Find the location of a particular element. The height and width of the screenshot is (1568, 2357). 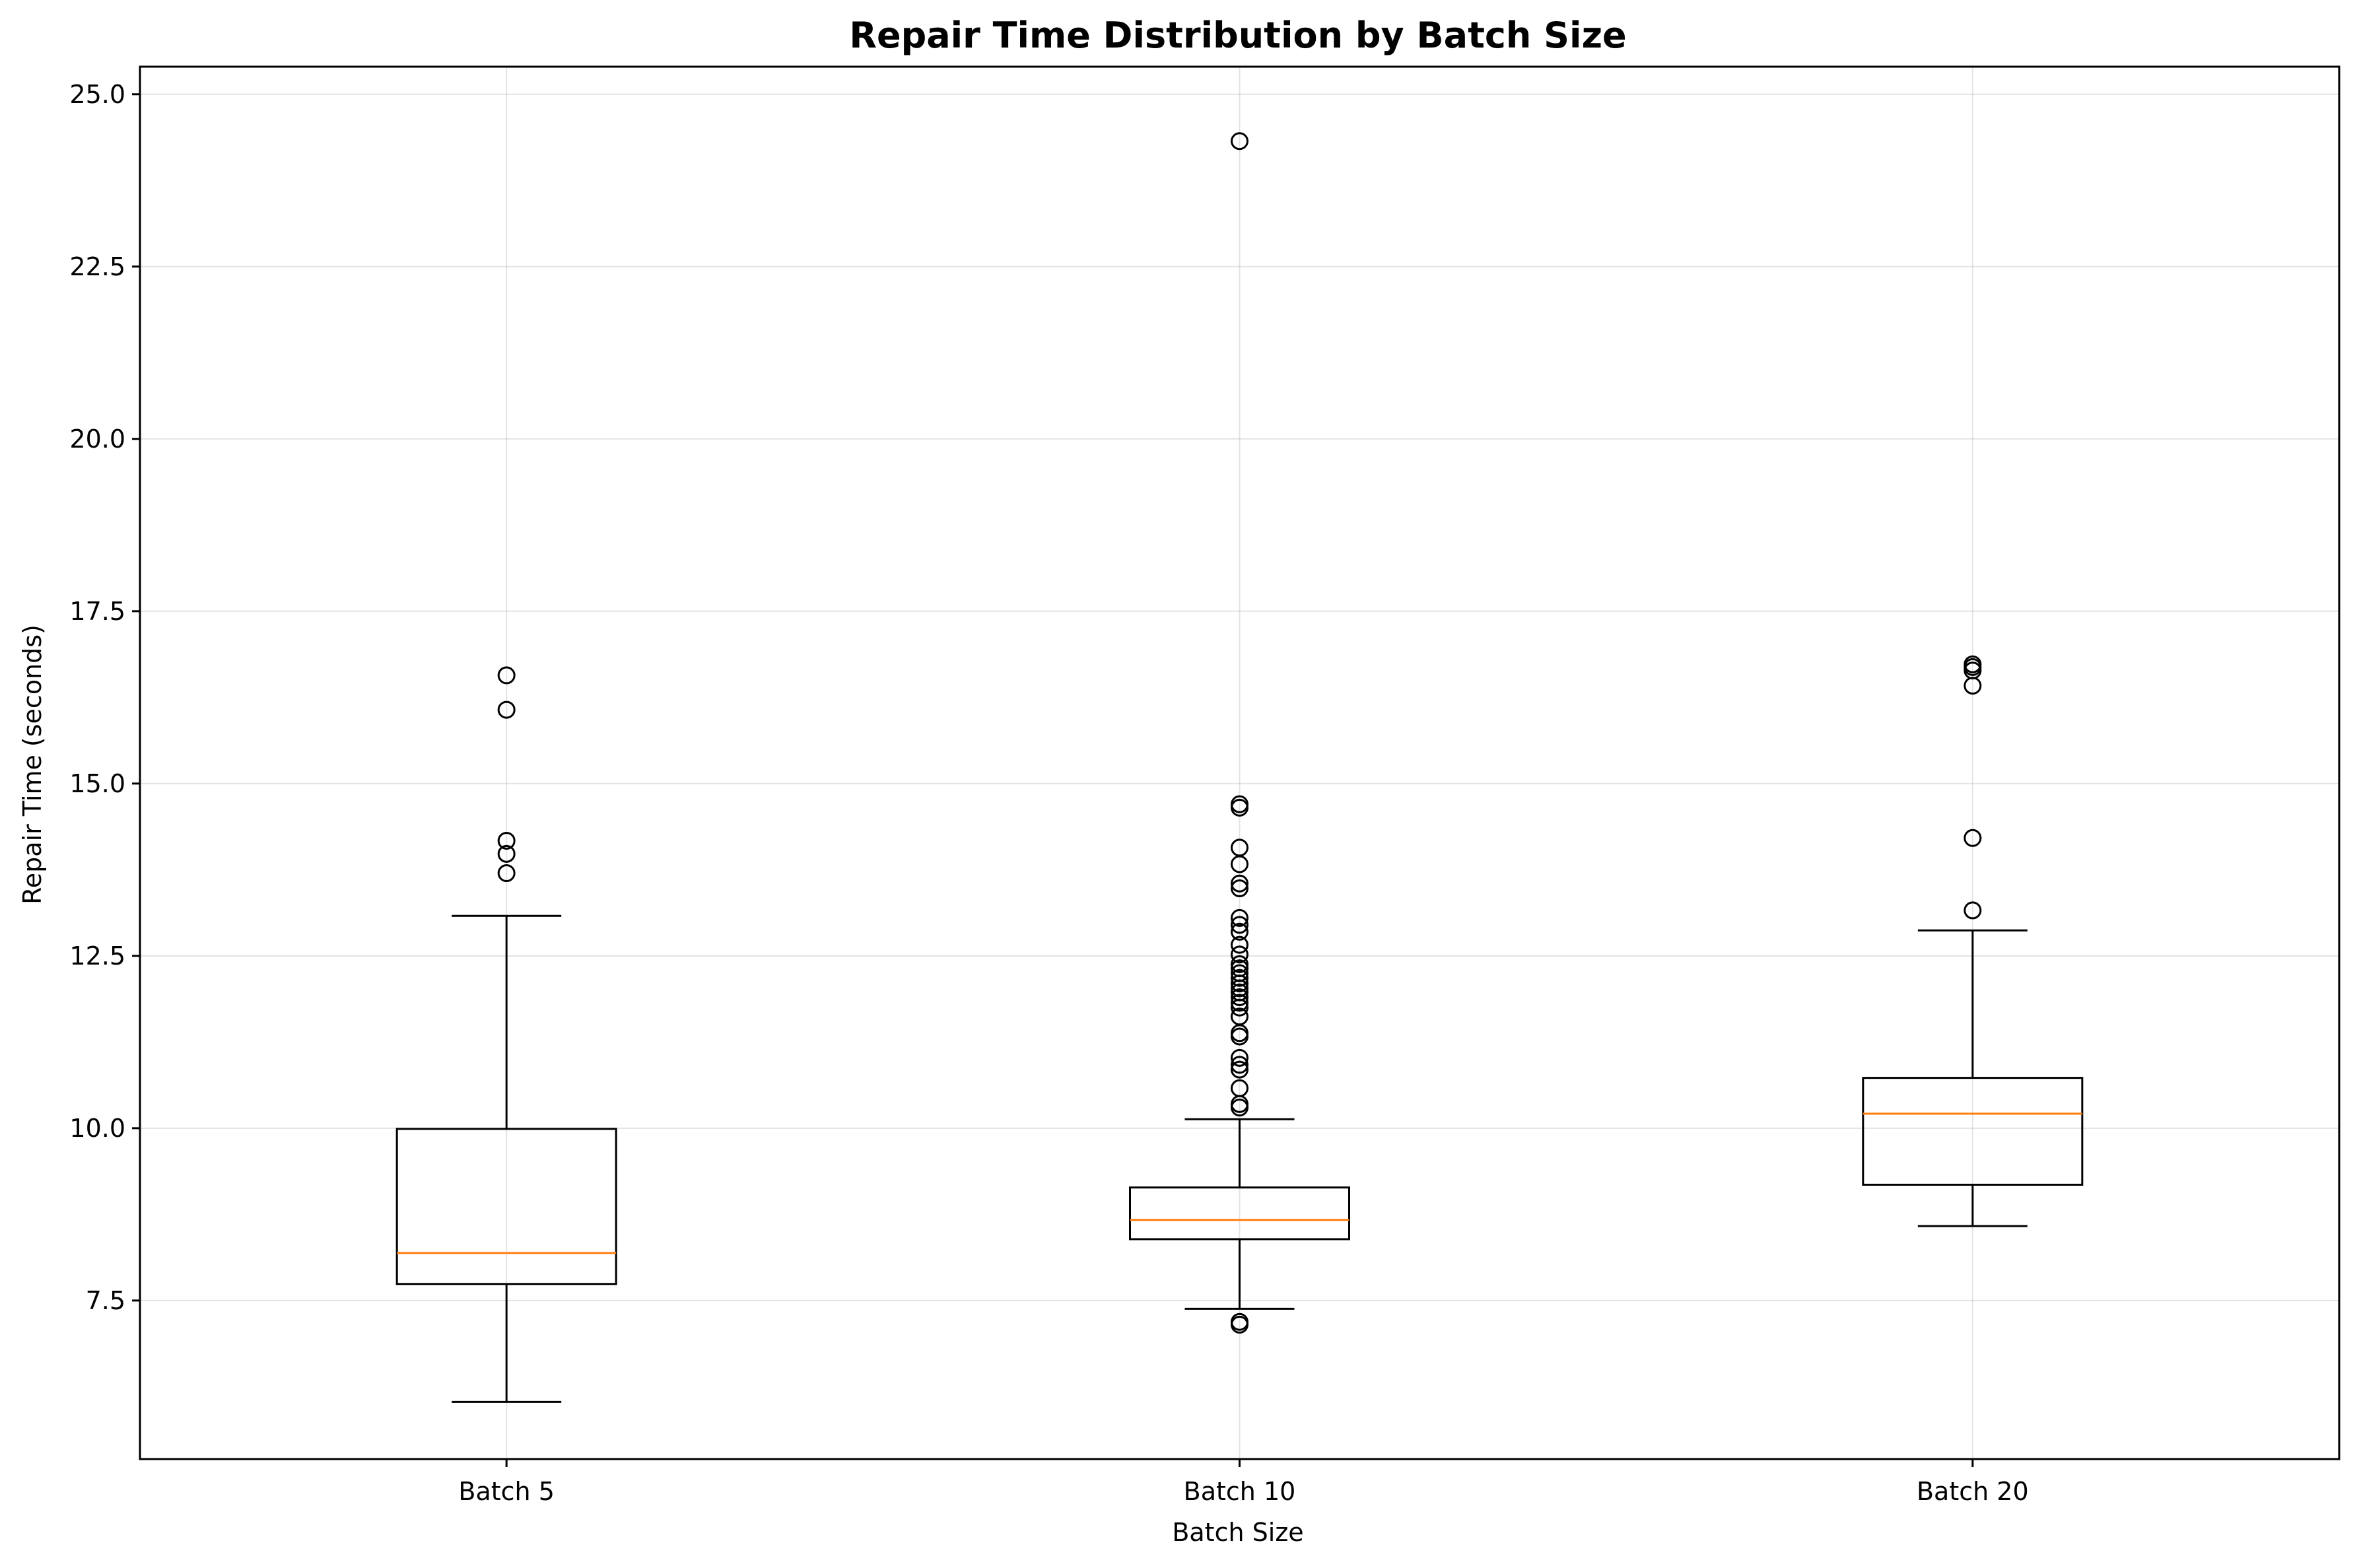

y-tick-label: 12.5 is located at coordinates (97, 956).